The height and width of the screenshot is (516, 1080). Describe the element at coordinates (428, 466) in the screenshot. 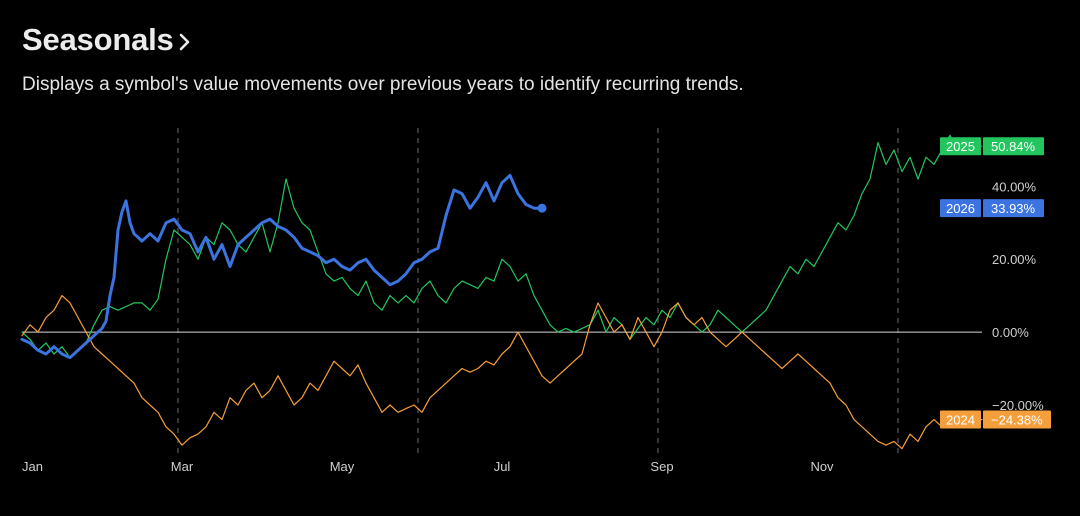

I see `x-axis: Jan Mar May Jul Sep Nov` at that location.